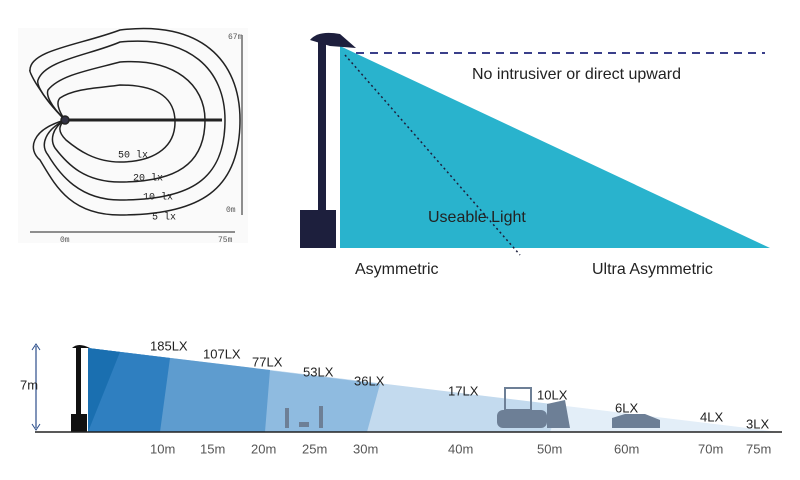 The height and width of the screenshot is (480, 800). I want to click on distance-label: 20m, so click(263, 448).